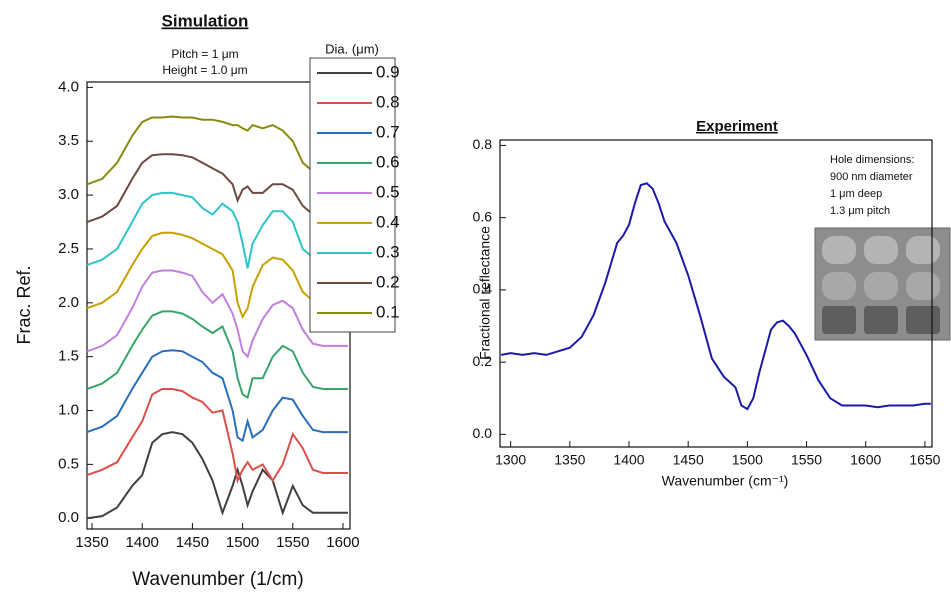  I want to click on legend-label: 0.1, so click(388, 311).